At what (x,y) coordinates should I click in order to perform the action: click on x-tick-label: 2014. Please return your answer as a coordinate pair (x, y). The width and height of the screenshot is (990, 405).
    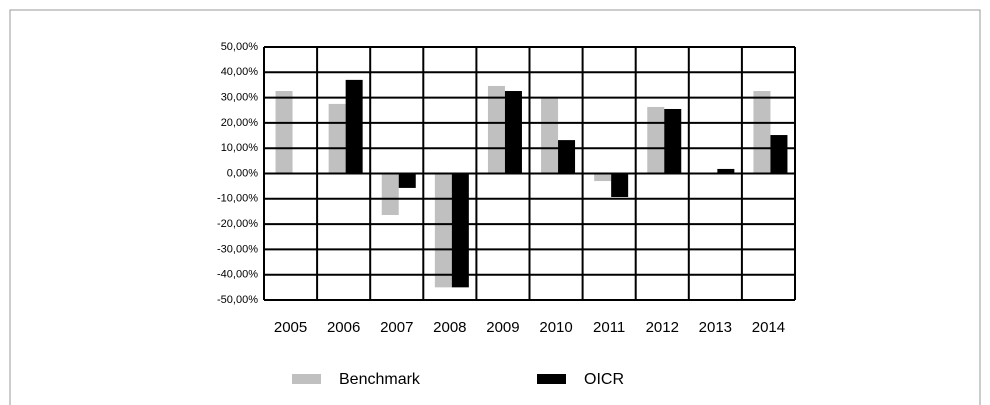
    Looking at the image, I should click on (768, 327).